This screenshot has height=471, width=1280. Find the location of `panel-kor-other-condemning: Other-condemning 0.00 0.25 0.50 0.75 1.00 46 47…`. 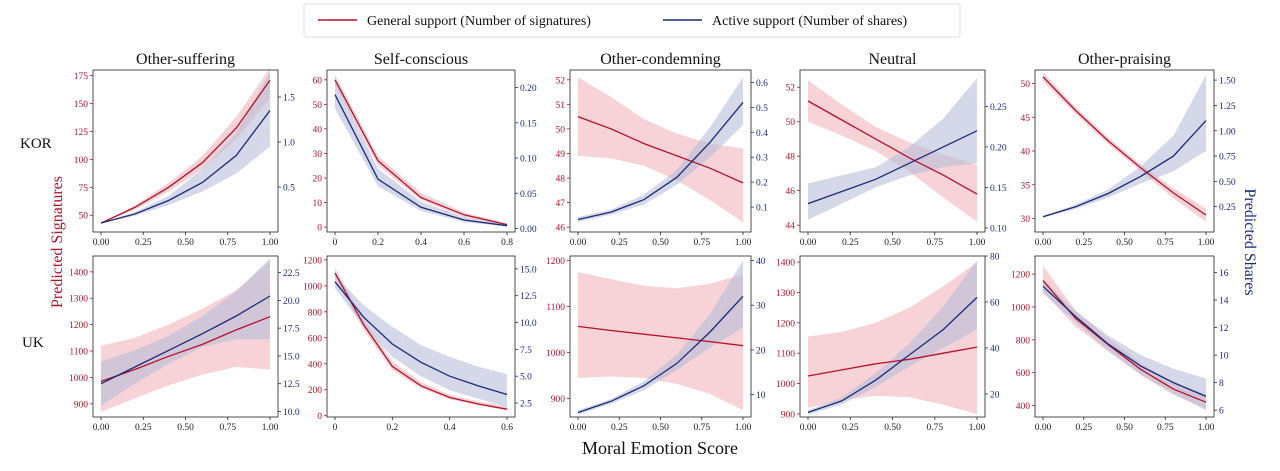

panel-kor-other-condemning: Other-condemning 0.00 0.25 0.50 0.75 1.00 46 47… is located at coordinates (662, 149).